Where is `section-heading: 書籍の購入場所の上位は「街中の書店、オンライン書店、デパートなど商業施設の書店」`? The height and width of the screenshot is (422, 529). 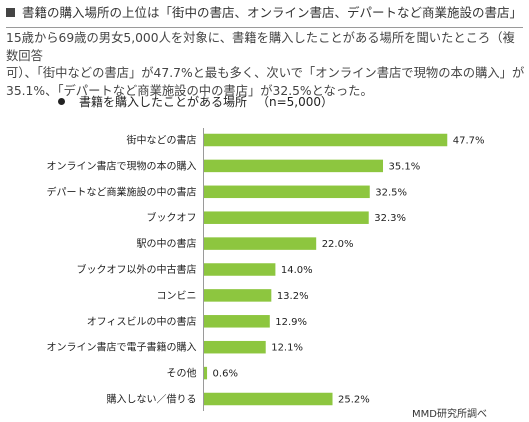
section-heading: 書籍の購入場所の上位は「街中の書店、オンライン書店、デパートなど商業施設の書店」 is located at coordinates (264, 13).